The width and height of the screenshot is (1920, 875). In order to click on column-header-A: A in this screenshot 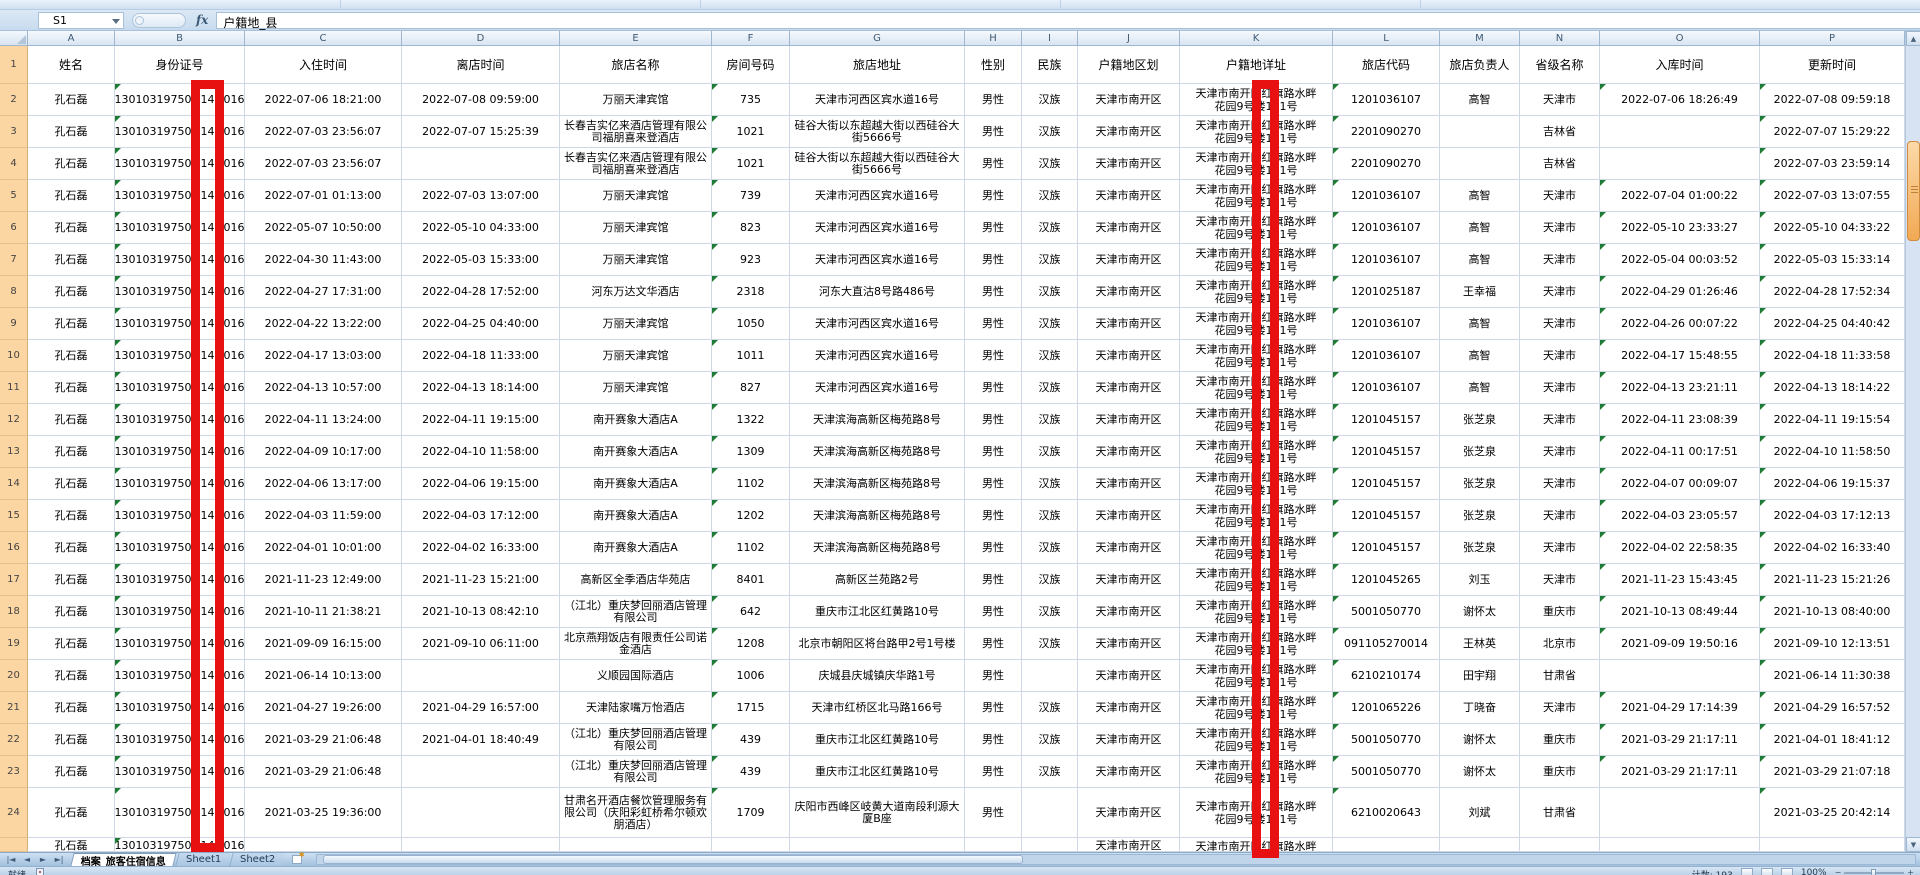, I will do `click(71, 38)`.